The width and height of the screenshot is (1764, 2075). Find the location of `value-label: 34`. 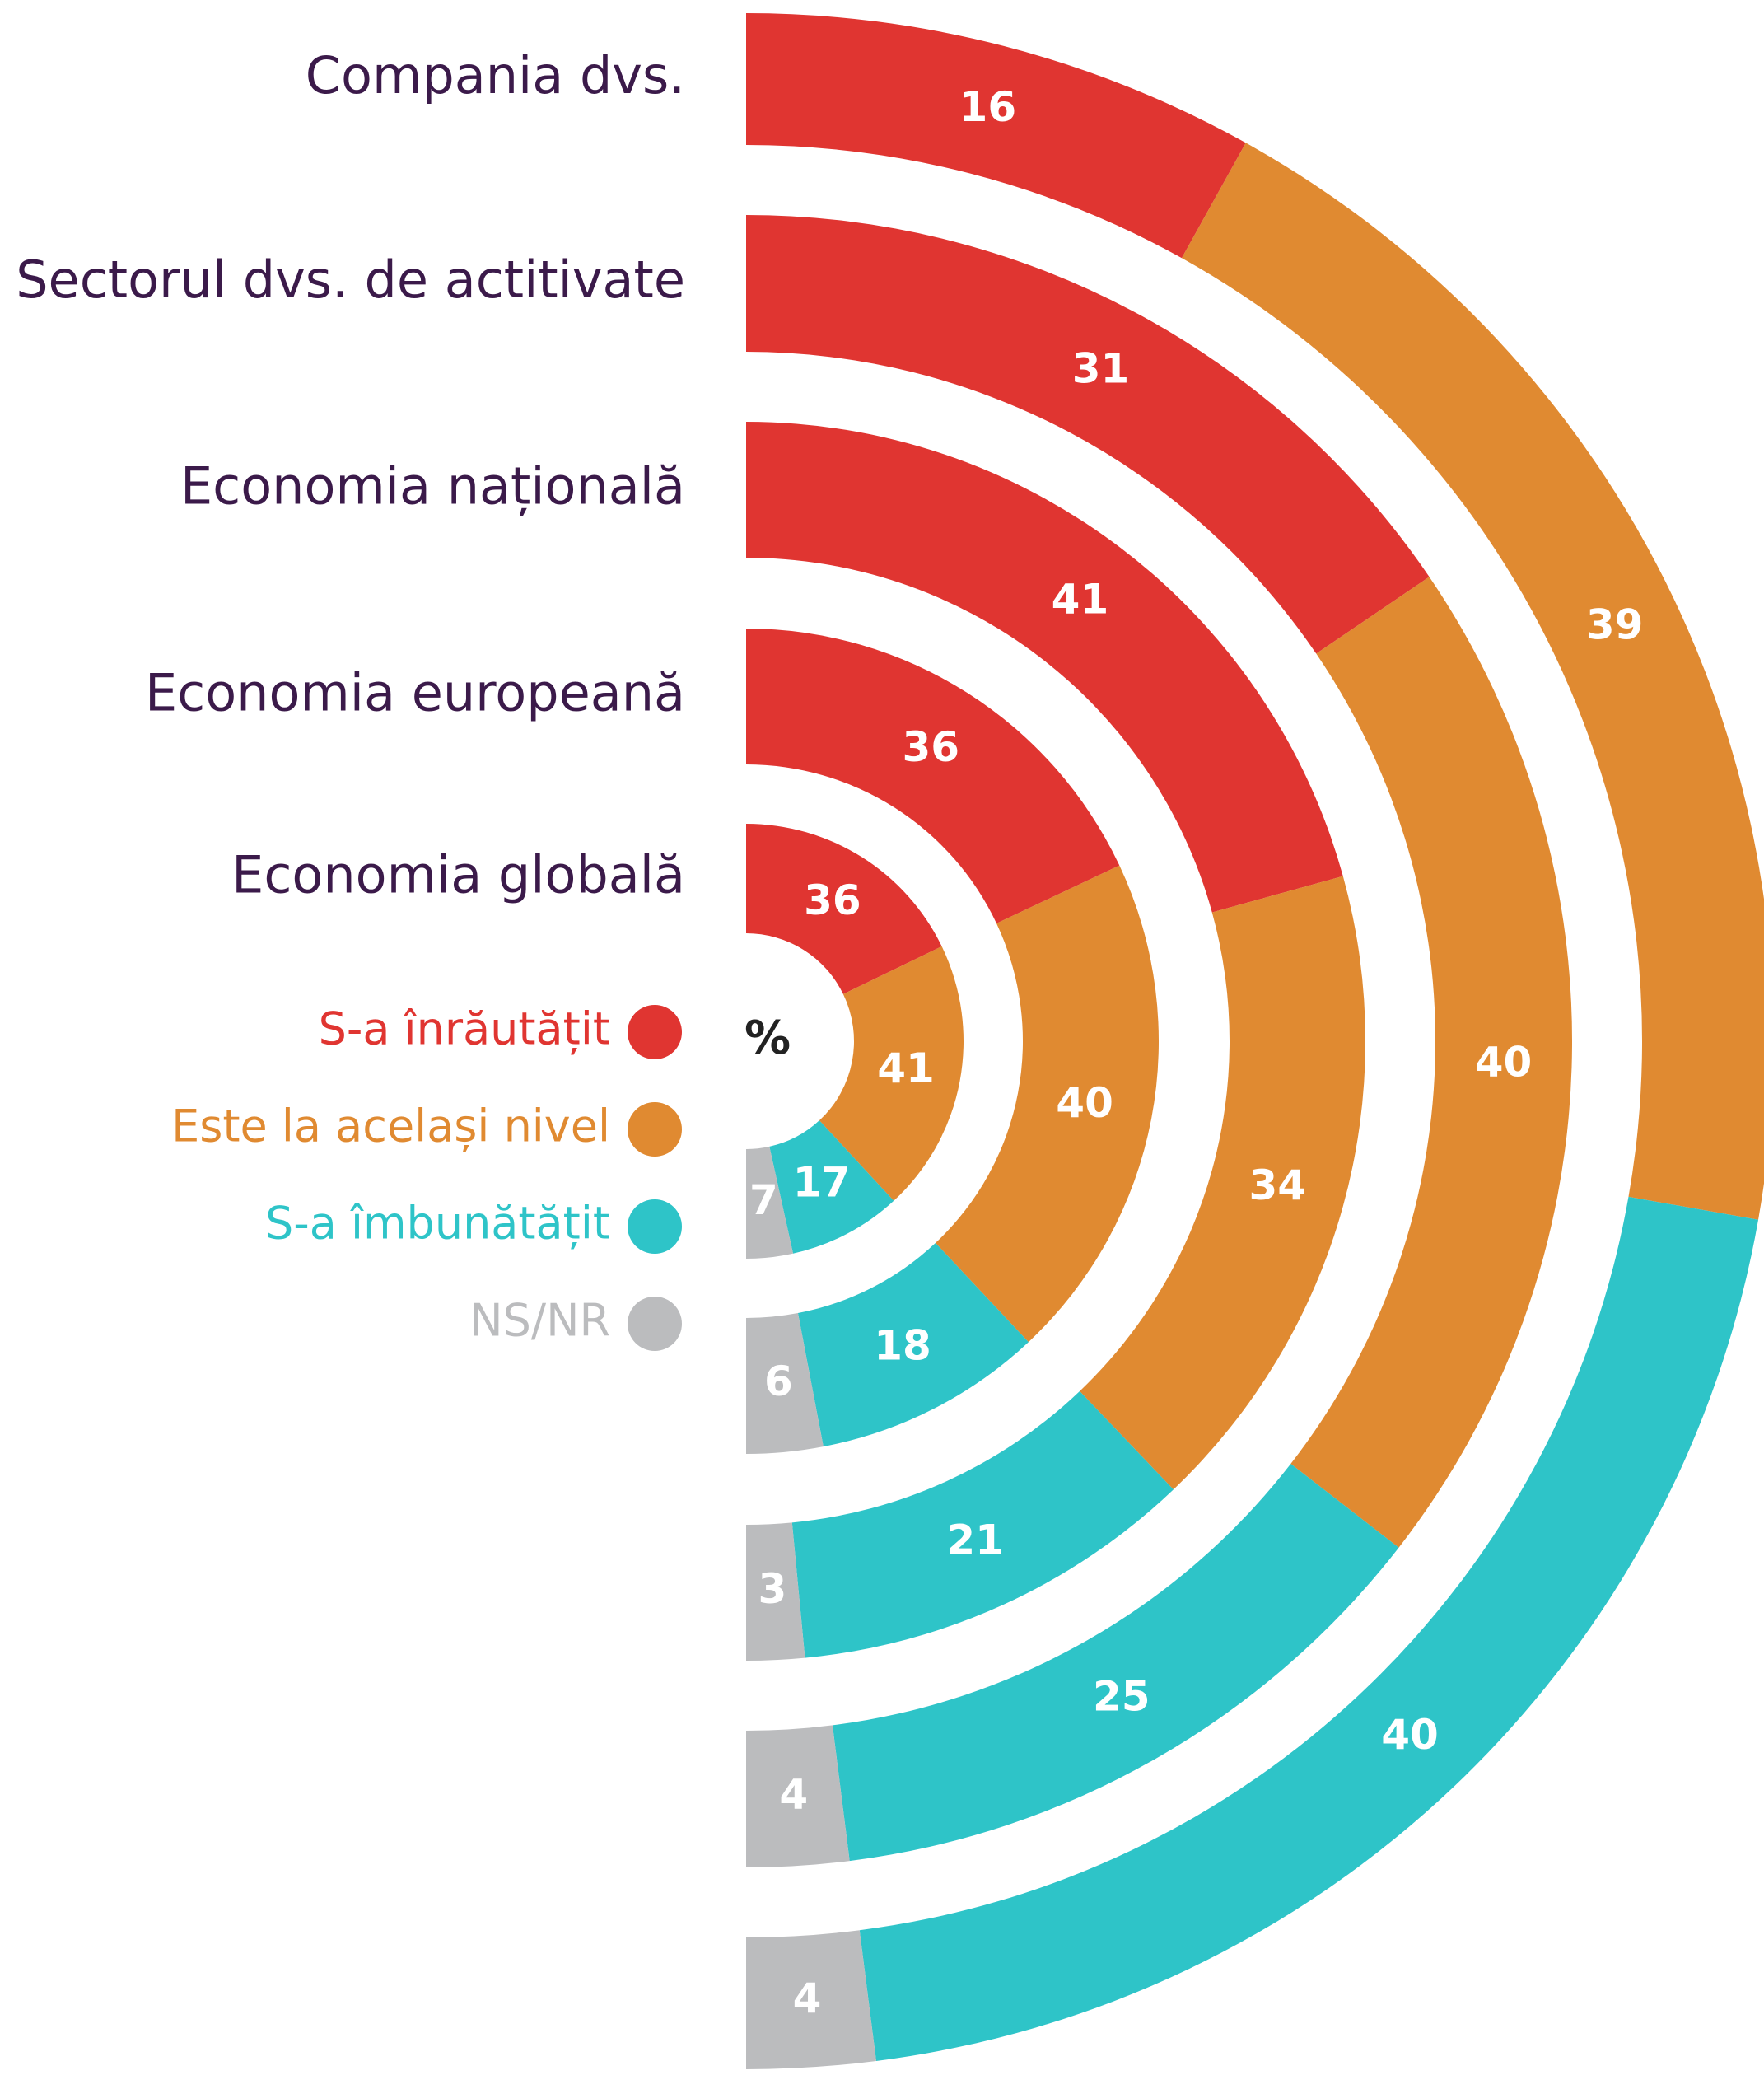

value-label: 34 is located at coordinates (1277, 1185).